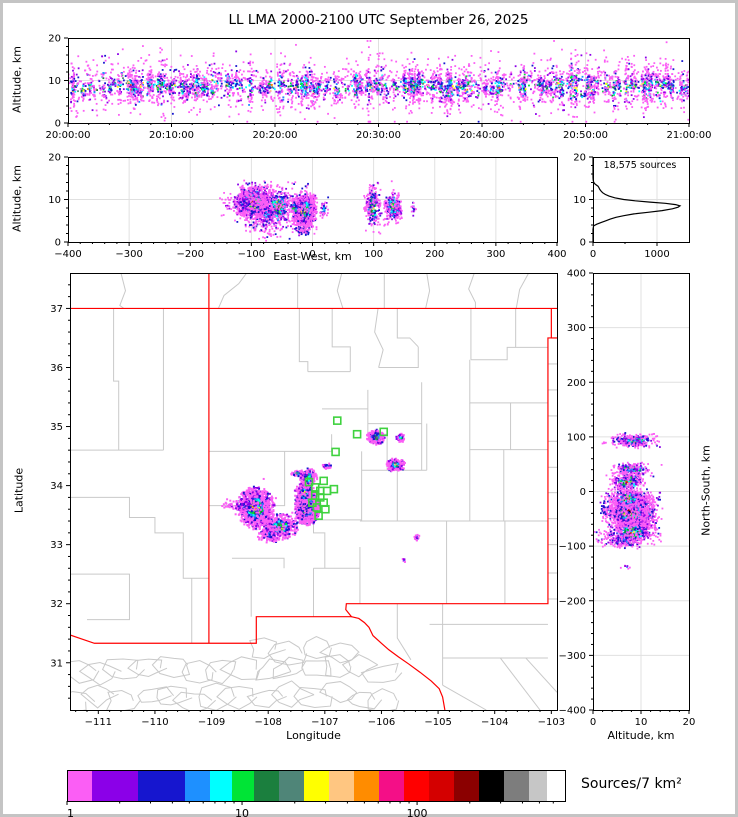  I want to click on tick-label: 20:40:00, so click(482, 135).